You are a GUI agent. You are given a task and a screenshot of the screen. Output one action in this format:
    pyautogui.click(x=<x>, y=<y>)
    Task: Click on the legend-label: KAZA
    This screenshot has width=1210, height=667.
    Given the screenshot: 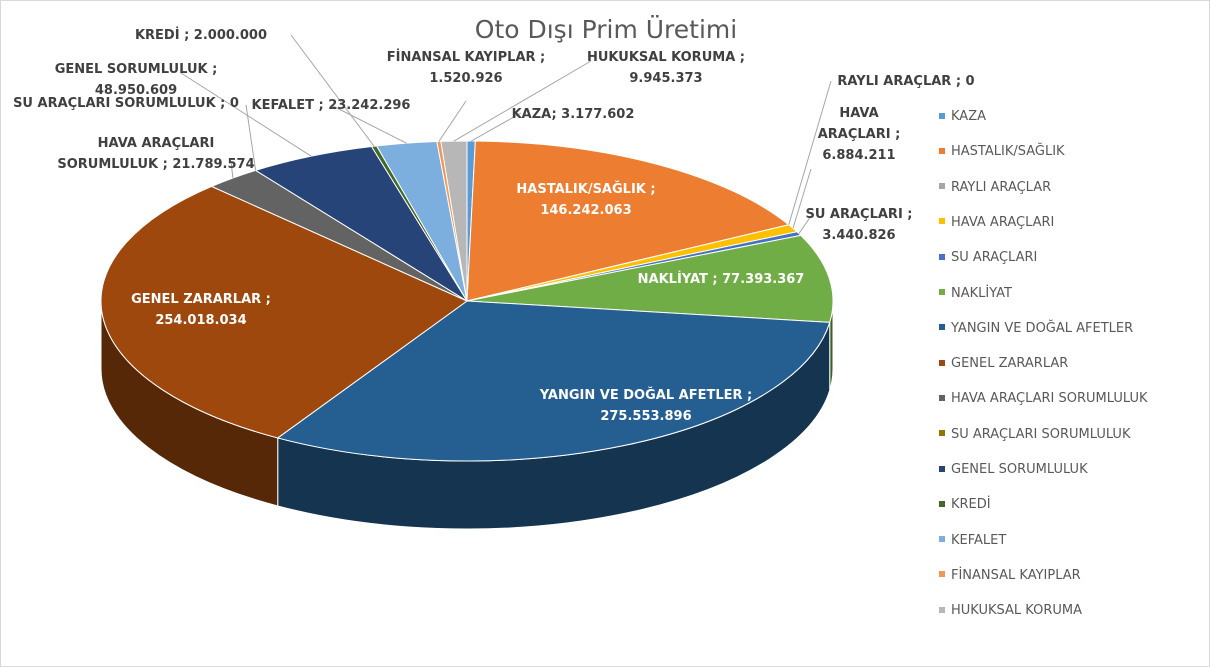 What is the action you would take?
    pyautogui.click(x=968, y=116)
    